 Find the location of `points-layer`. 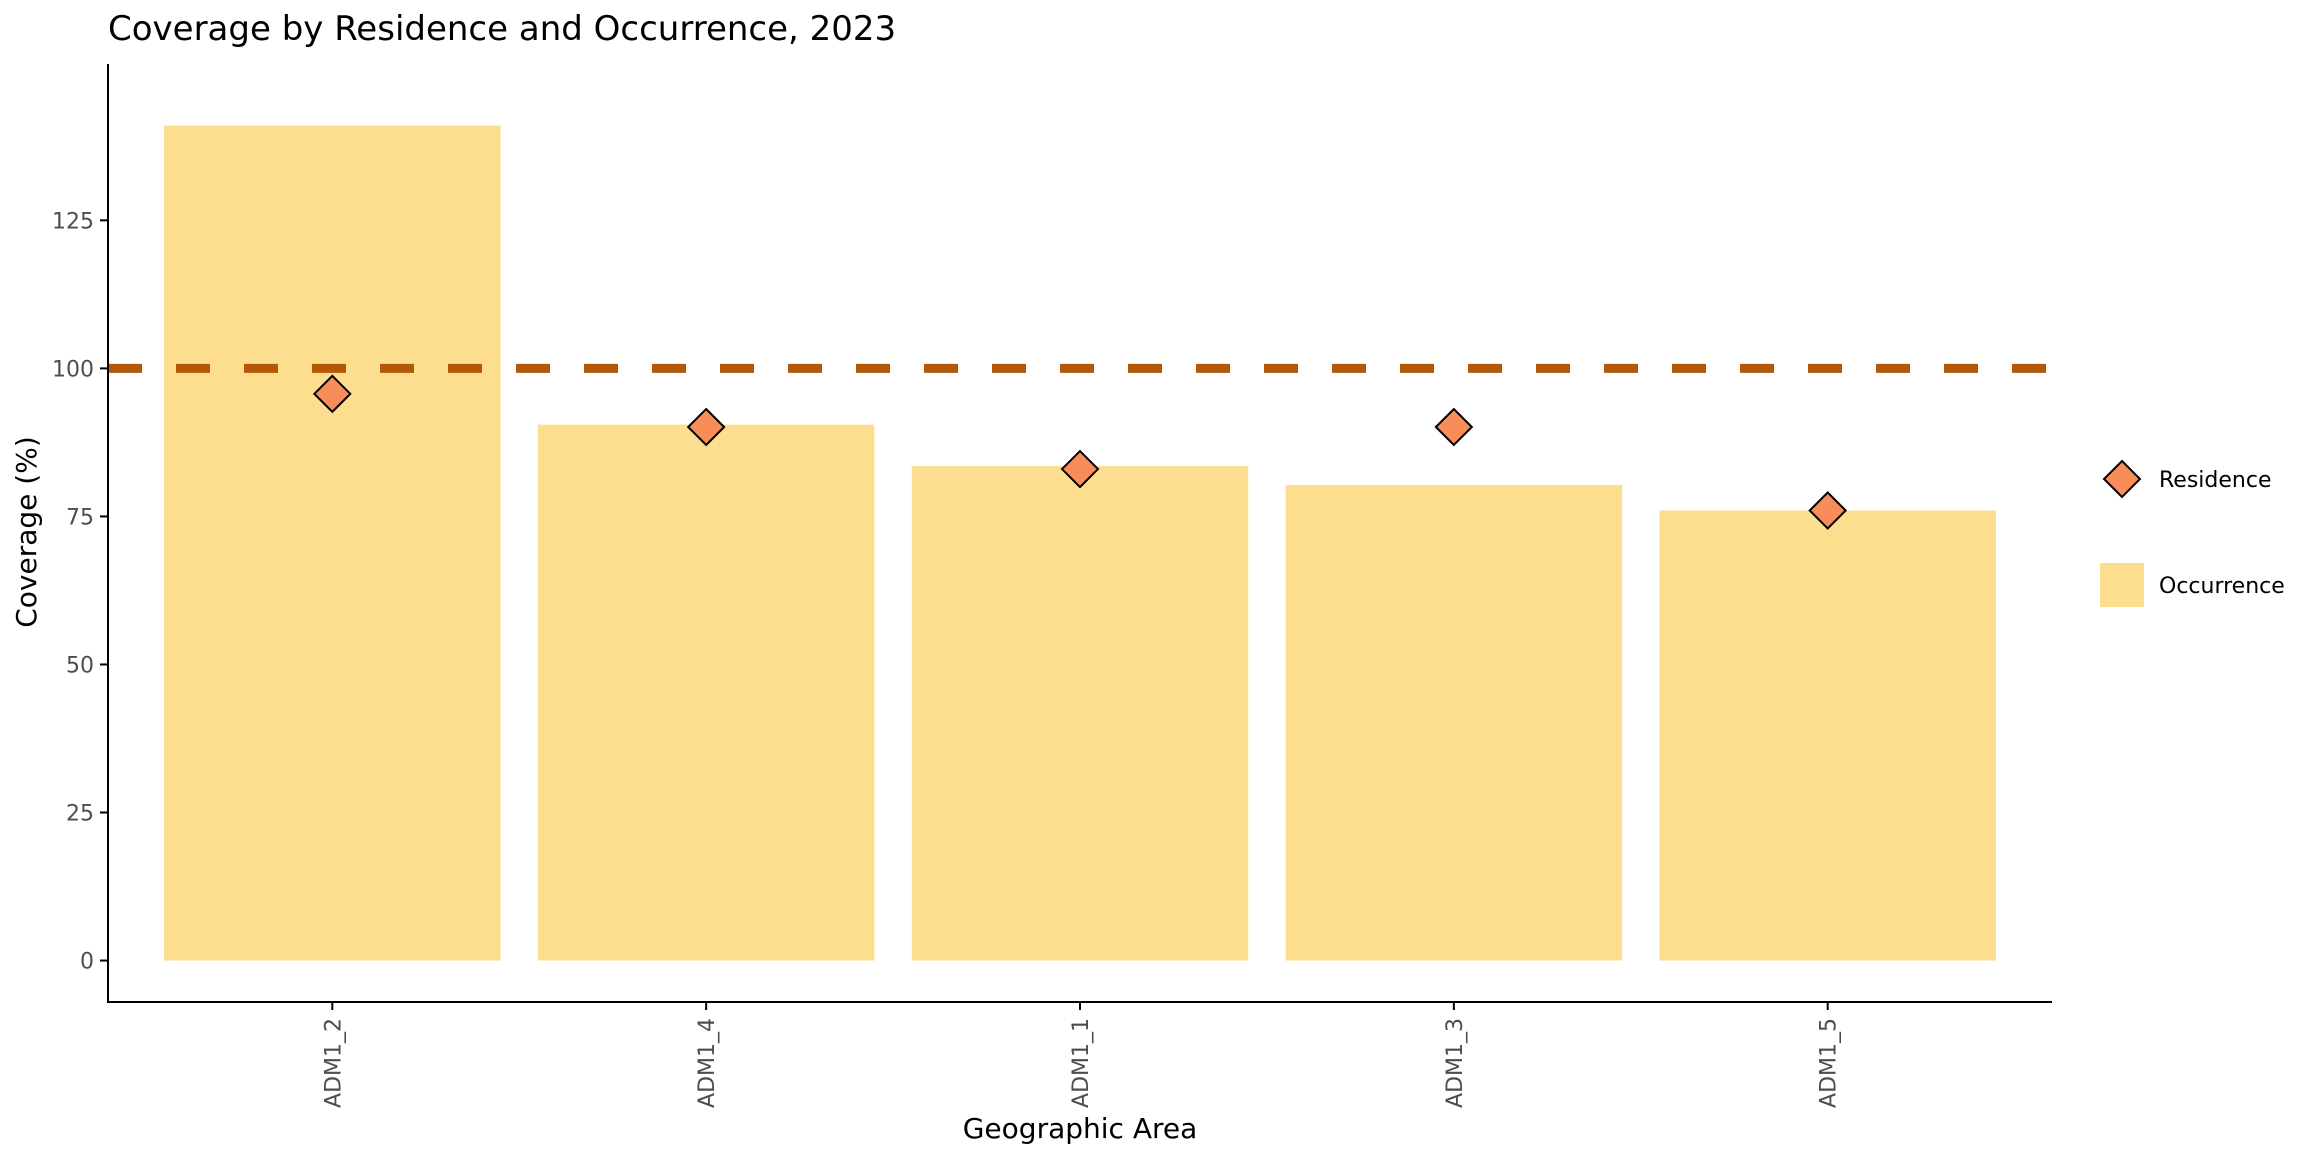

points-layer is located at coordinates (1080, 452).